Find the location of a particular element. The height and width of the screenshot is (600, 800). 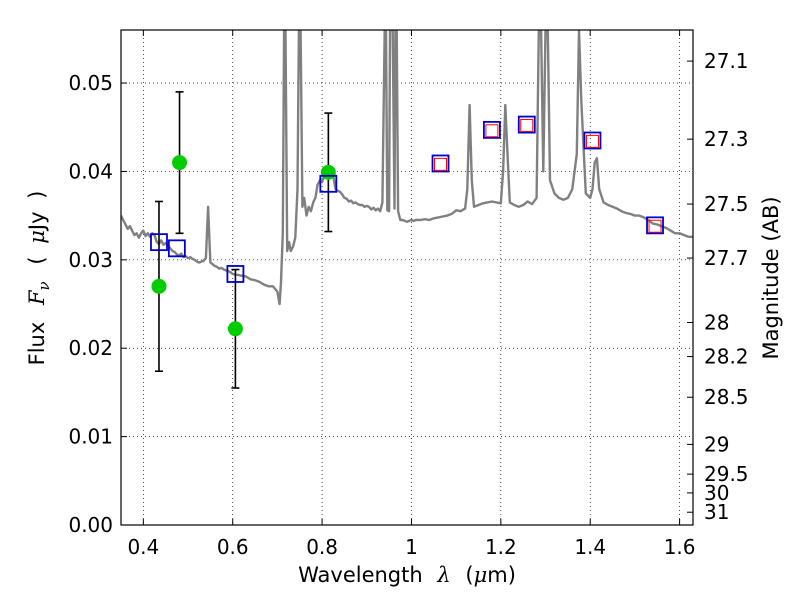

x-tick-label: 0.6 is located at coordinates (233, 547).